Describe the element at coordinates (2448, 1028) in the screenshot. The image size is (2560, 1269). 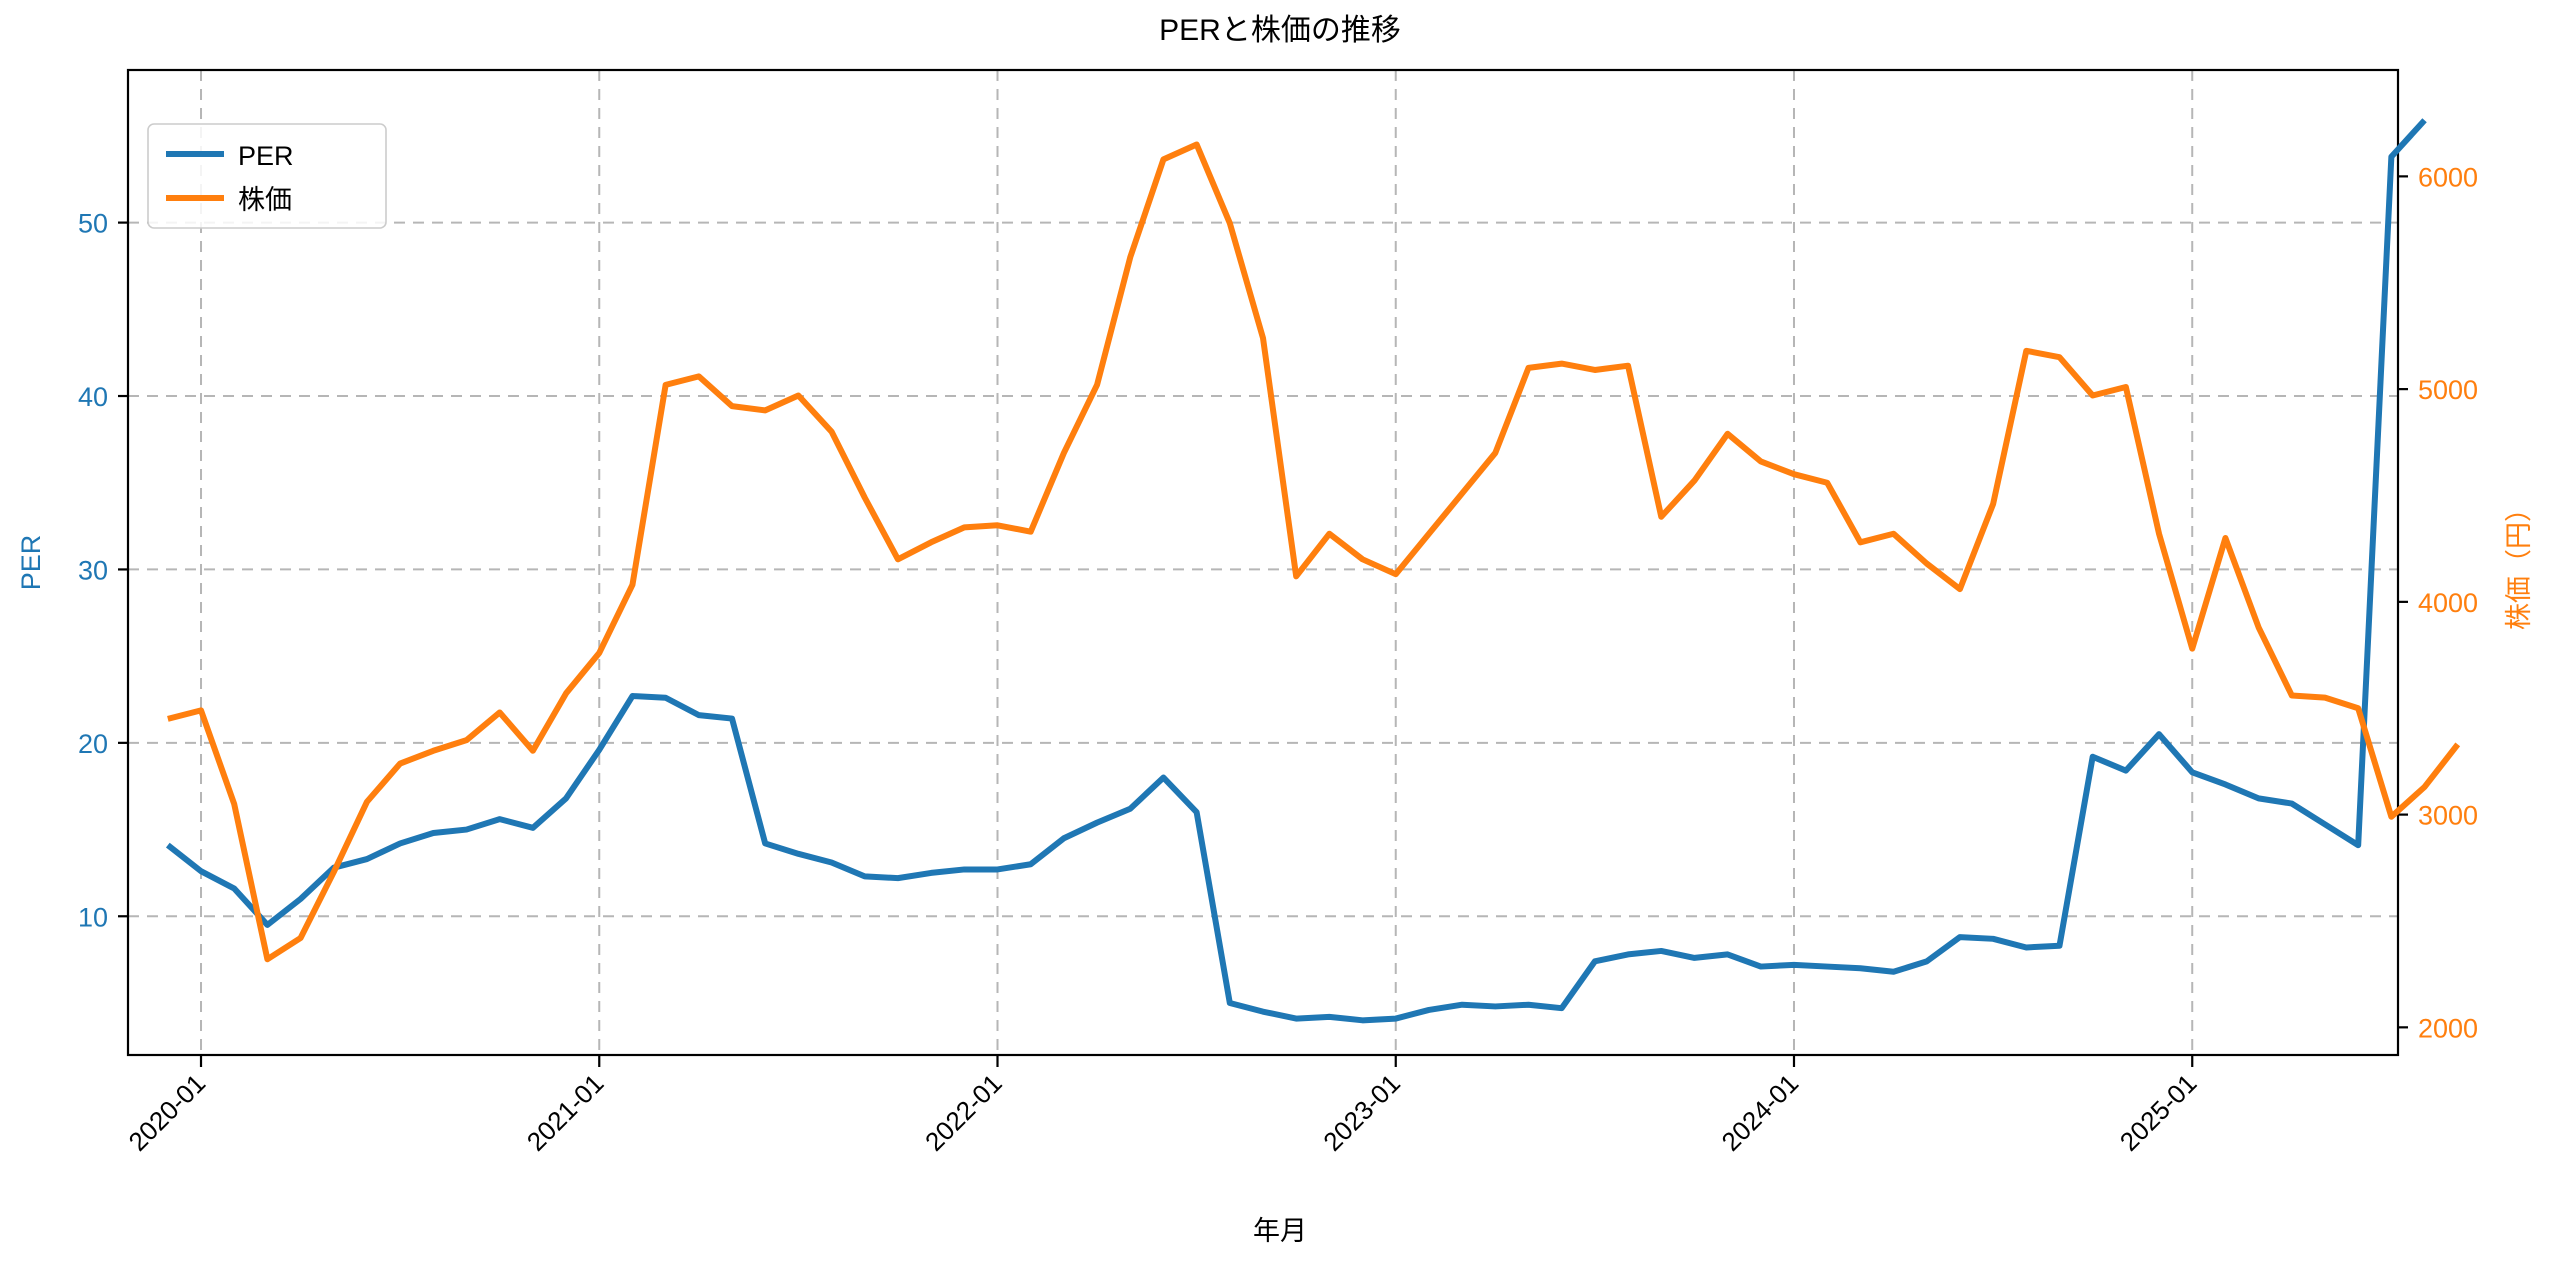
I see `right-tick-label: 2000` at that location.